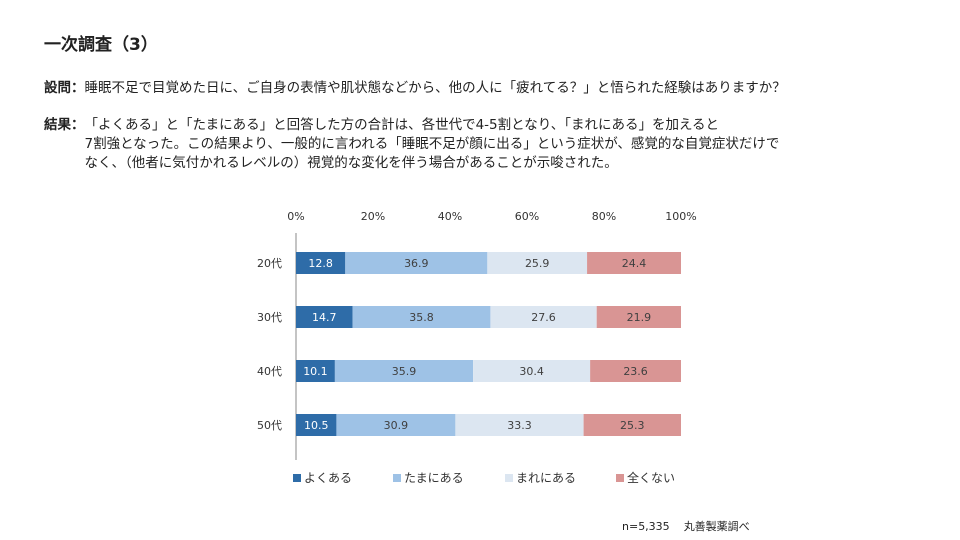 Image resolution: width=960 pixels, height=540 pixels. Describe the element at coordinates (64, 88) in the screenshot. I see `question-label: 設問：` at that location.